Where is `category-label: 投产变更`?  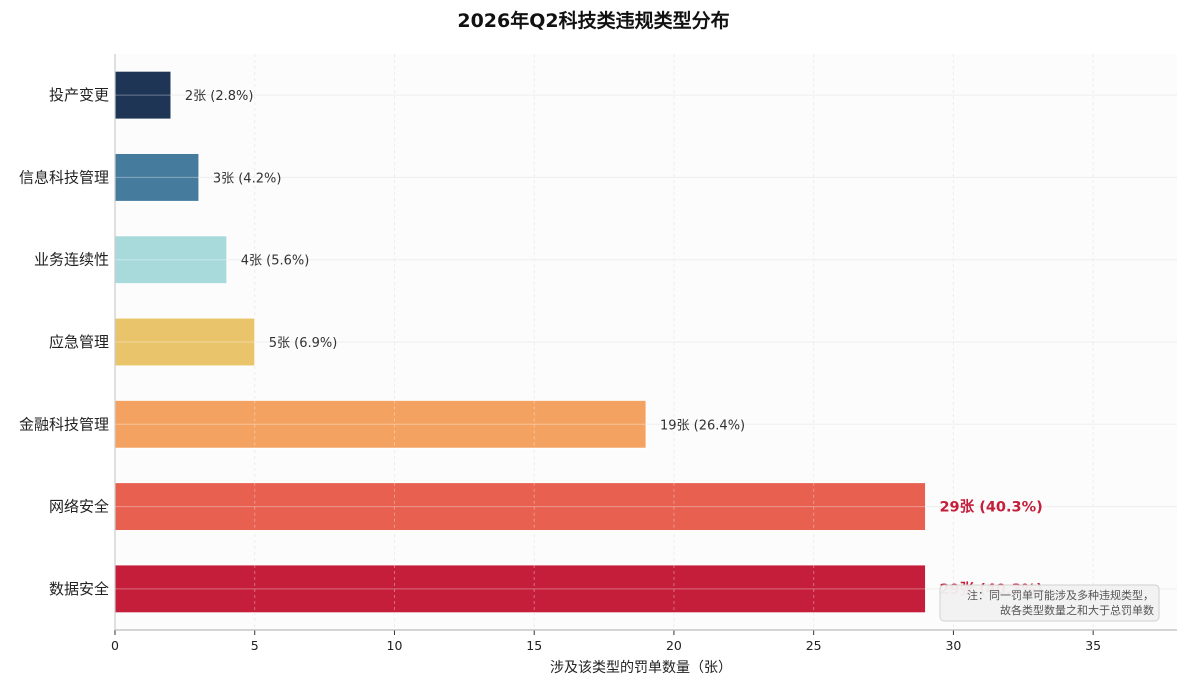
category-label: 投产变更 is located at coordinates (79, 95).